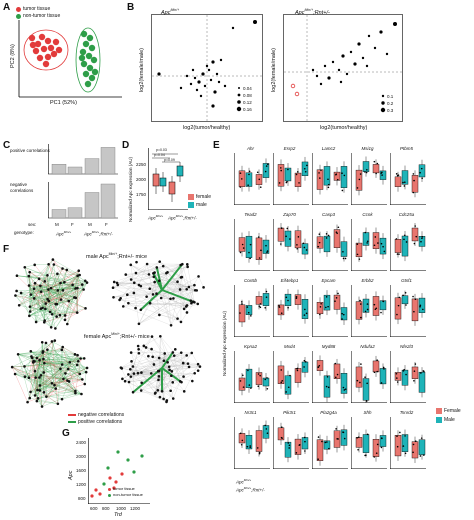 The image size is (474, 520). What do you see at coordinates (407, 311) in the screenshot?
I see `e-gene-panel: Gtsf1` at bounding box center [407, 311].